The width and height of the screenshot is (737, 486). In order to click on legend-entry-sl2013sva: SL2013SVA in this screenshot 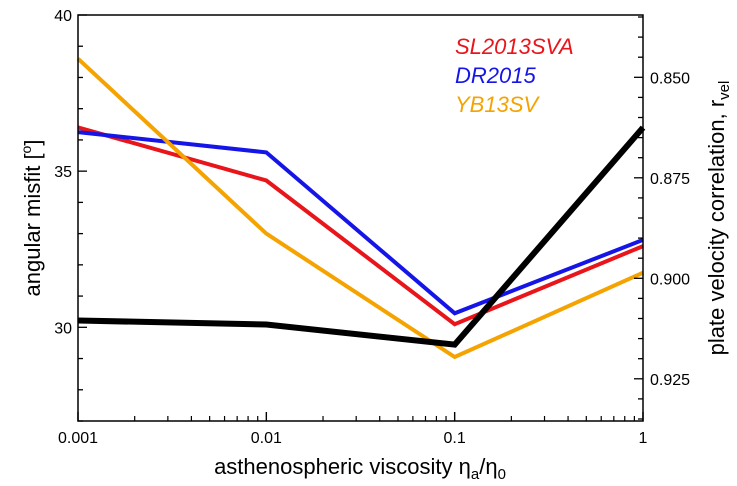, I will do `click(514, 46)`.